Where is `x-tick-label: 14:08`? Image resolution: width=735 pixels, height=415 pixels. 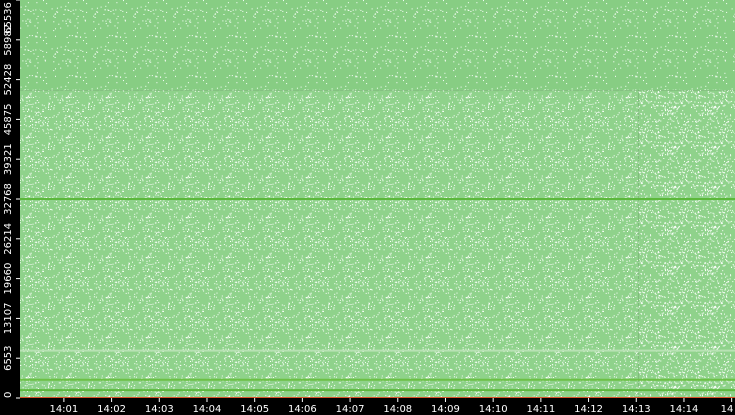
x-tick-label: 14:08 is located at coordinates (397, 409).